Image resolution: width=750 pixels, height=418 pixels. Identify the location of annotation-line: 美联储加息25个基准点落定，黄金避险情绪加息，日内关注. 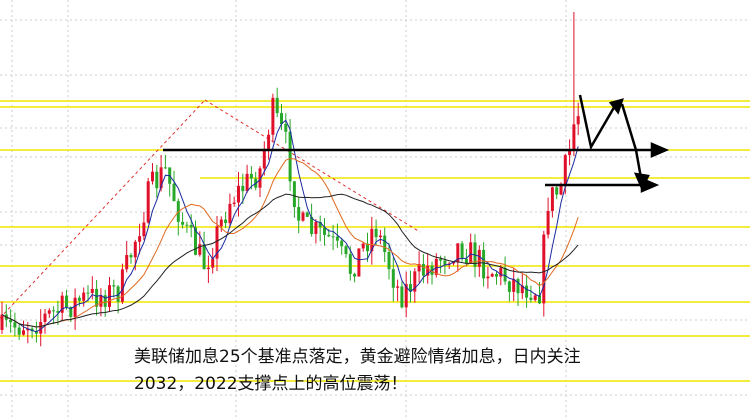
(357, 357).